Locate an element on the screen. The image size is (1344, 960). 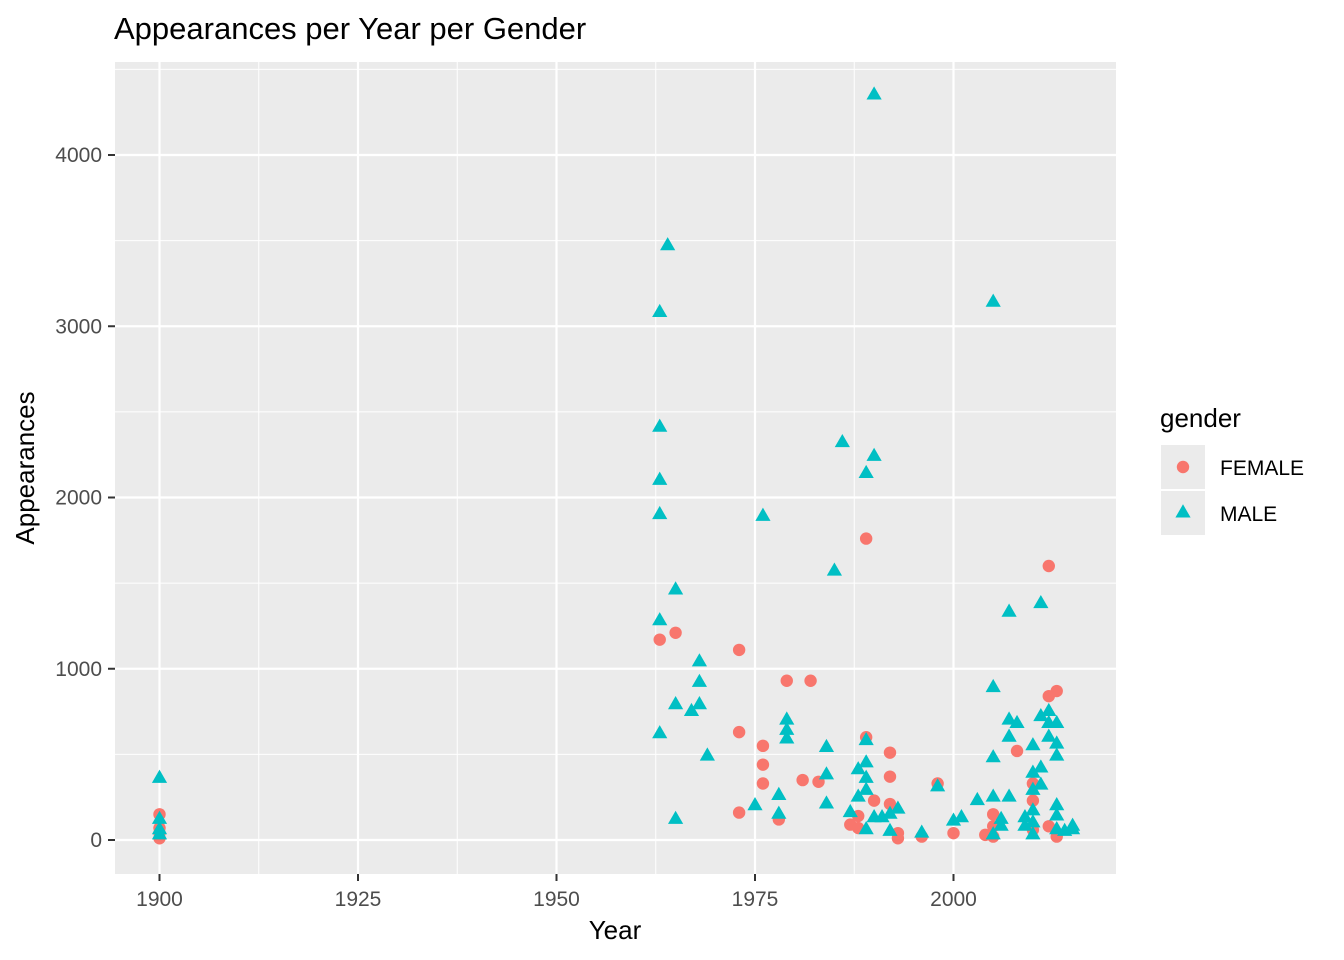
x-tick-label: 1925 is located at coordinates (358, 899).